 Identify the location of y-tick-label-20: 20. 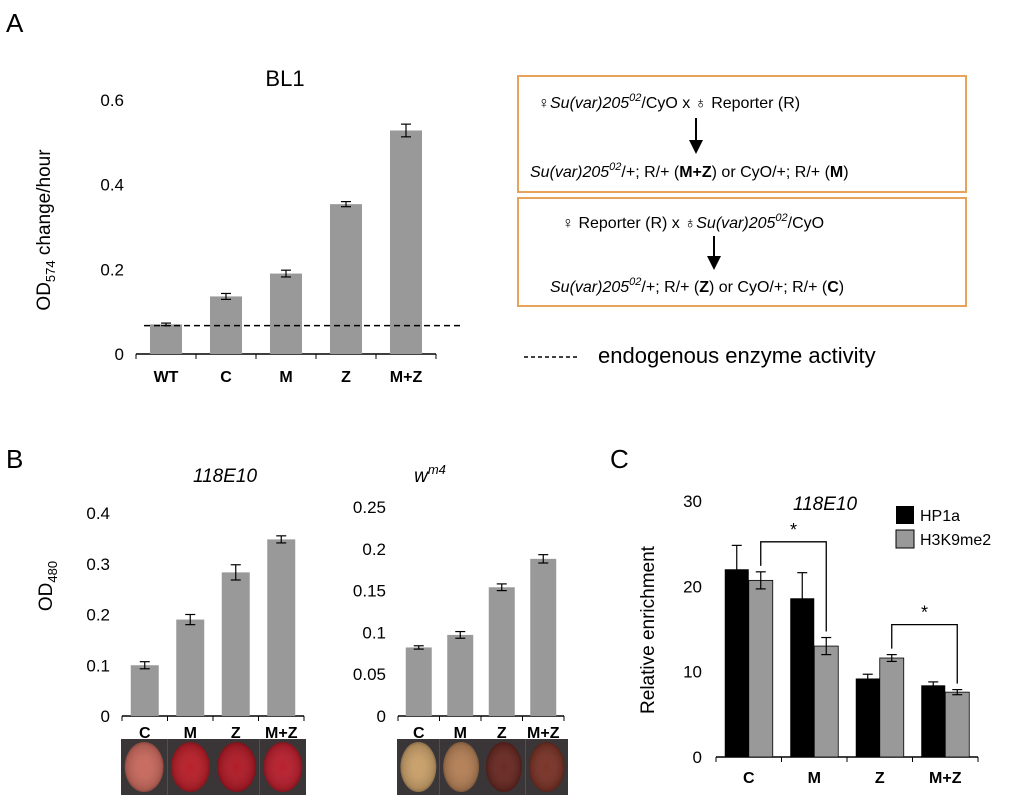
(692, 586).